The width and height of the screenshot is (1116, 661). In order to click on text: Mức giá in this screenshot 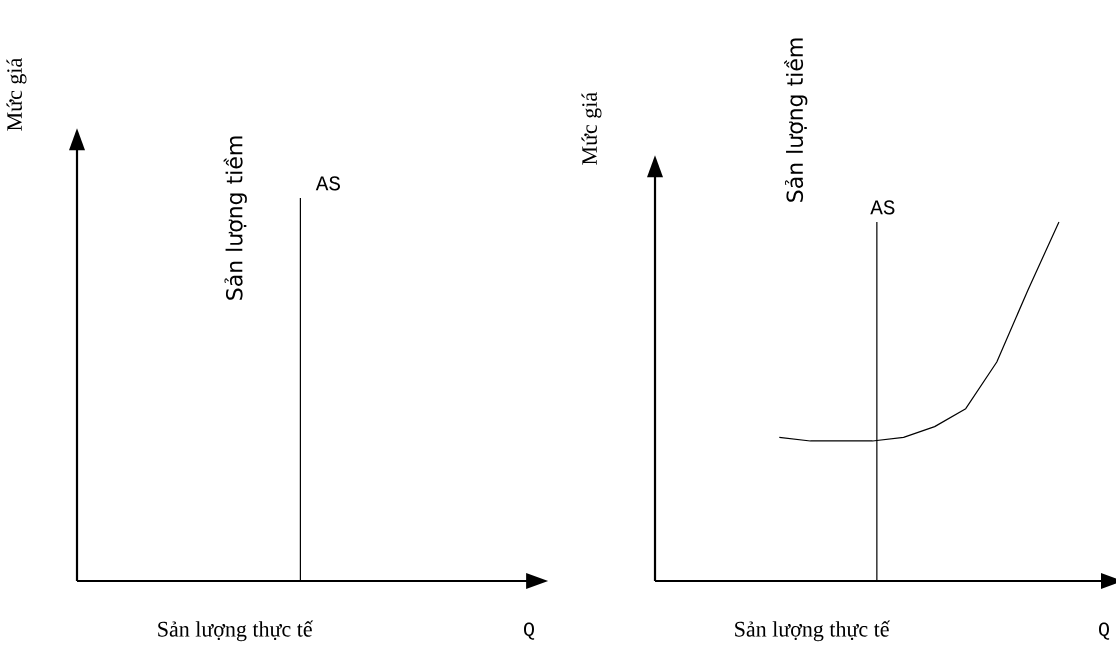, I will do `click(16, 94)`.